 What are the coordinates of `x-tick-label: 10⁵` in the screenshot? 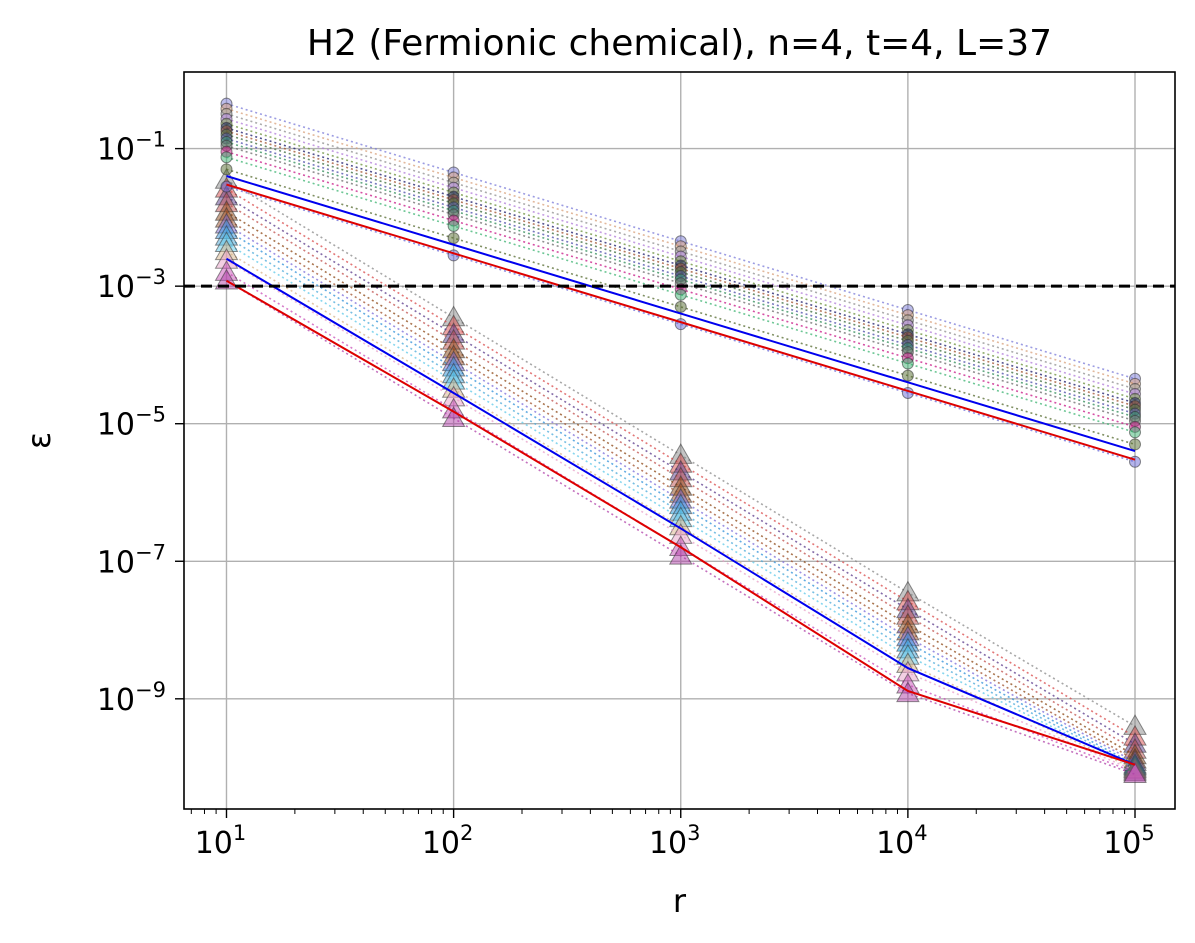 It's located at (1129, 841).